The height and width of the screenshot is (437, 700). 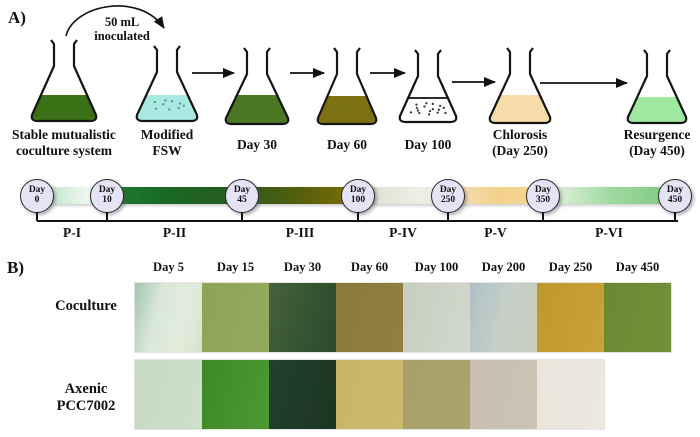 What do you see at coordinates (15, 267) in the screenshot?
I see `panel-b-label: B)` at bounding box center [15, 267].